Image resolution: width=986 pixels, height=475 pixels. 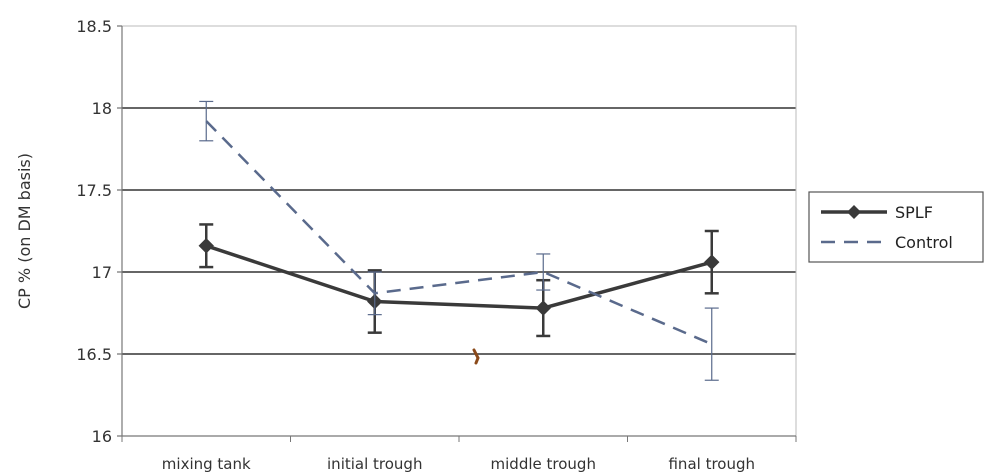 I want to click on legend: SPLF Control, so click(x=896, y=227).